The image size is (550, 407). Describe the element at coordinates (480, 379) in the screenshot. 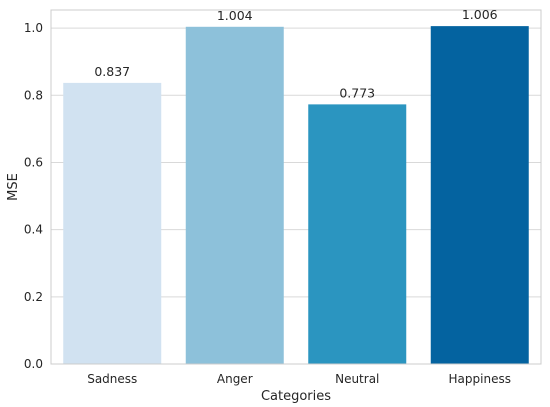

I see `x-tick-label: Happiness` at that location.